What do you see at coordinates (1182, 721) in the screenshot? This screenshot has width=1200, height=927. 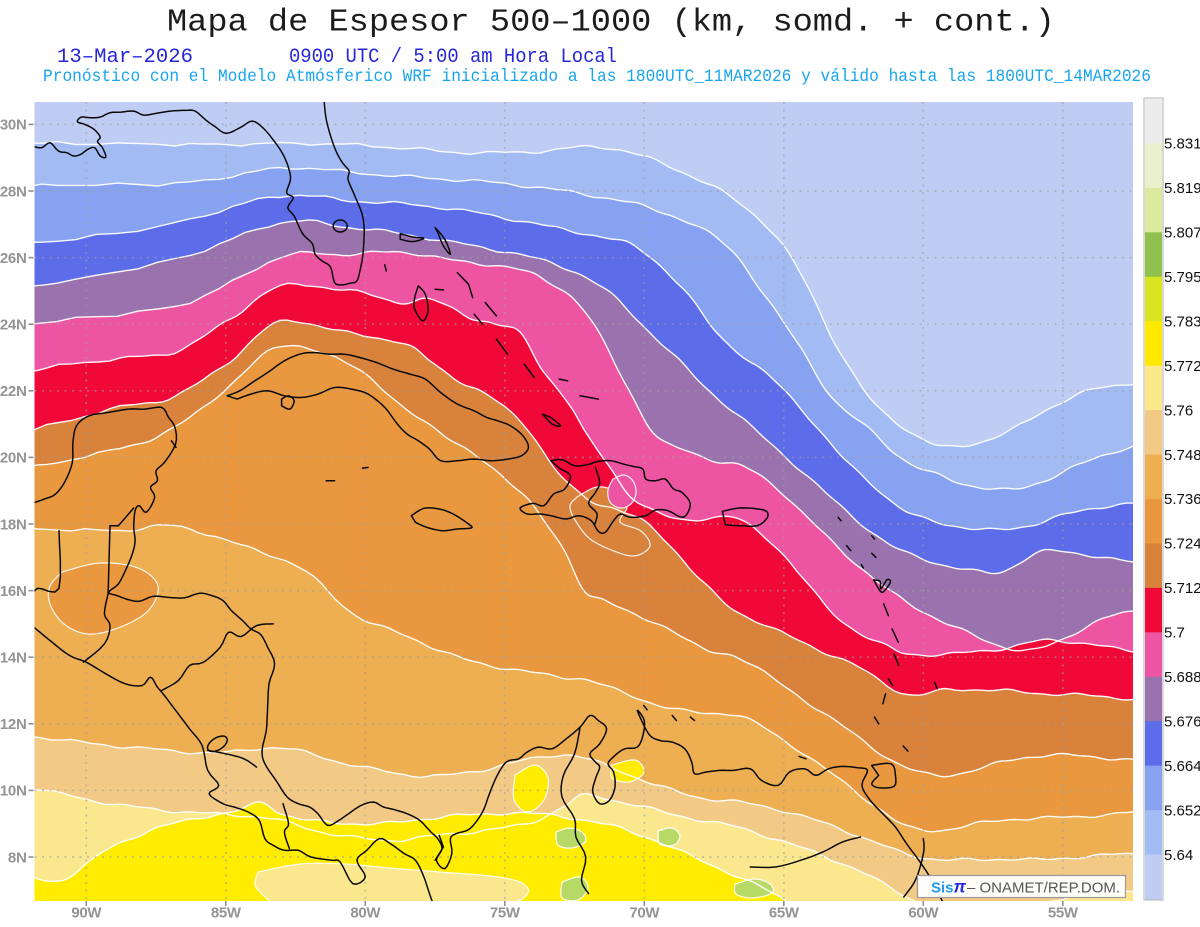 I see `svg-text: 5.676` at bounding box center [1182, 721].